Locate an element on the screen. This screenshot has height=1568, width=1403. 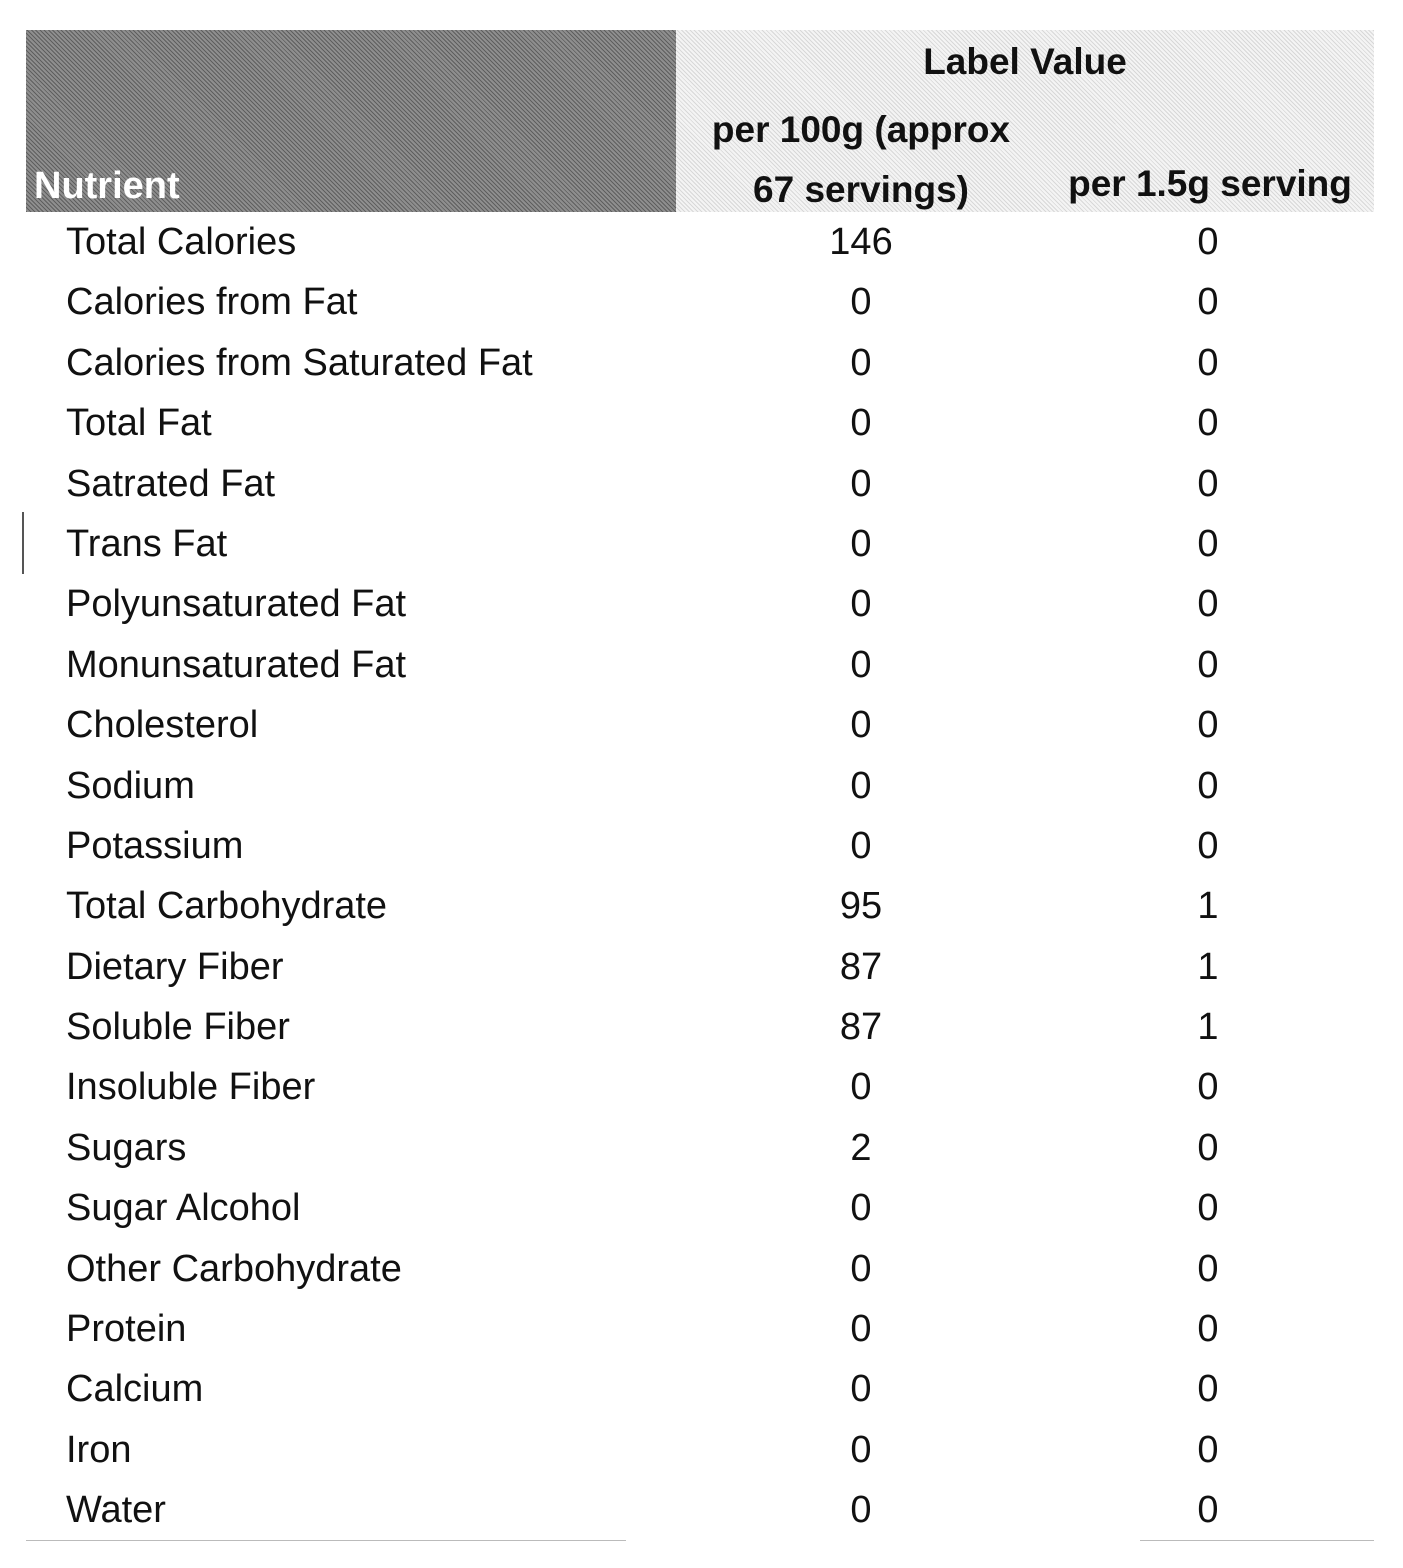
table-row: Monunsaturated Fat 0 0 is located at coordinates (700, 665).